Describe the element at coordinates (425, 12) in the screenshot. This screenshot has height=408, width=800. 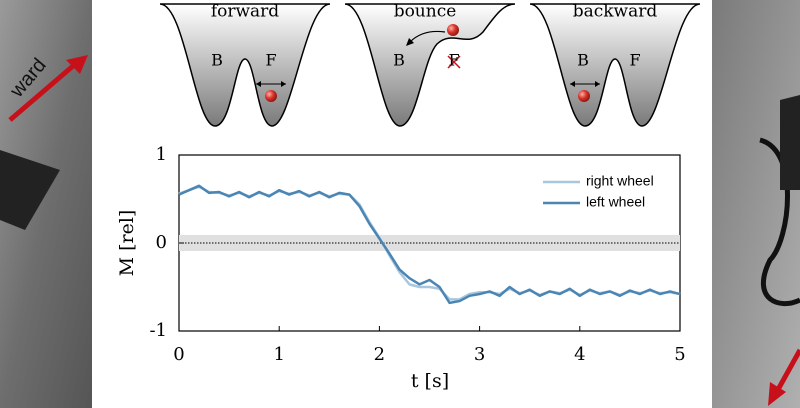
I see `annotation: bounce` at that location.